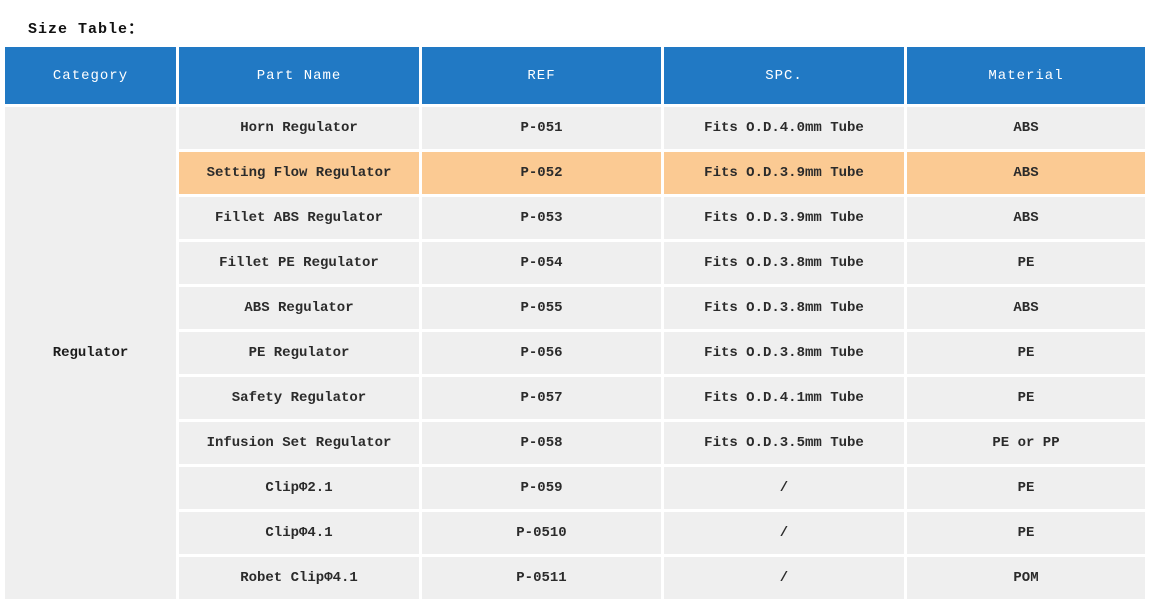 This screenshot has width=1150, height=610. What do you see at coordinates (662, 578) in the screenshot?
I see `table-row: Robet ClipΦ4.1 P-0511 / POM` at bounding box center [662, 578].